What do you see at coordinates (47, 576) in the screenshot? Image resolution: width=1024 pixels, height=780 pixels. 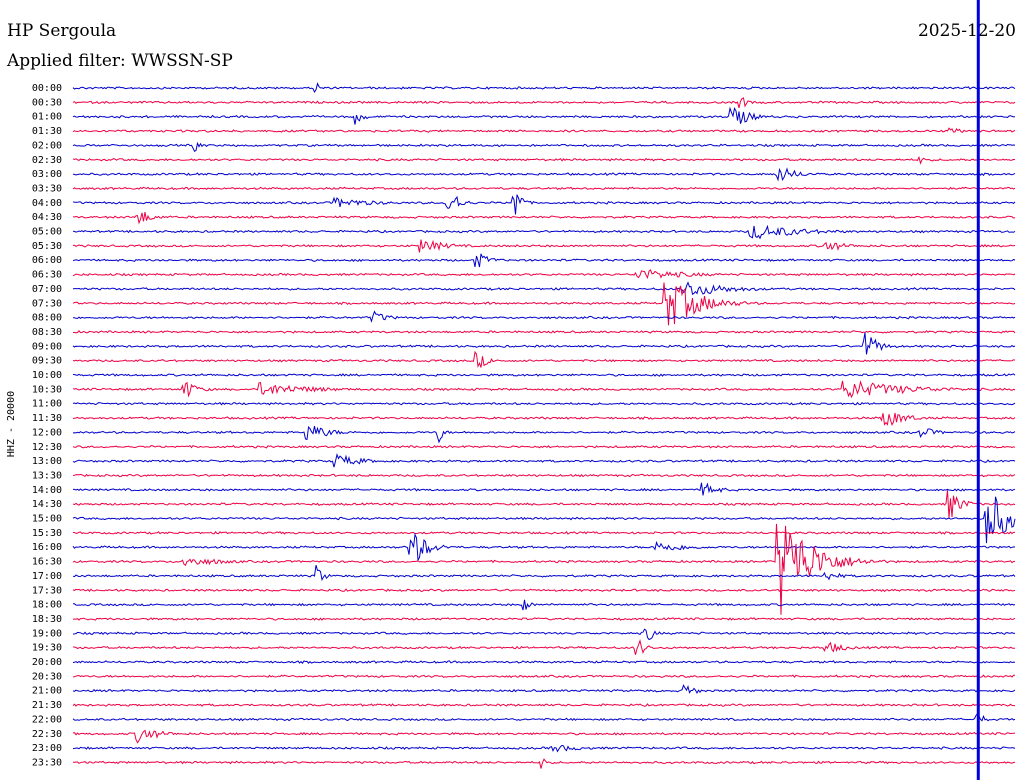 I see `row-time-label: 17:00` at bounding box center [47, 576].